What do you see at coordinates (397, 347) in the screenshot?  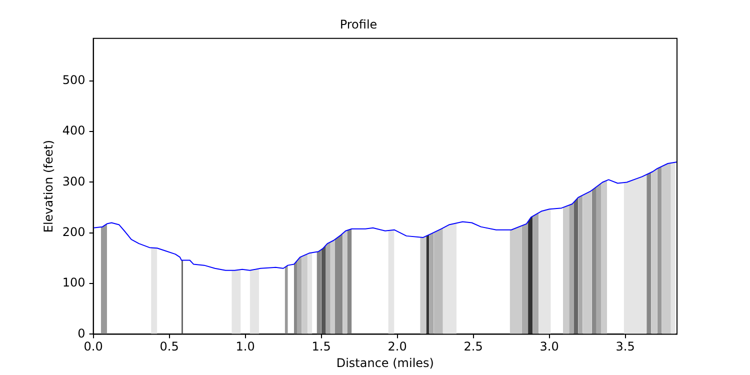 I see `x-tick-label: 2.0` at bounding box center [397, 347].